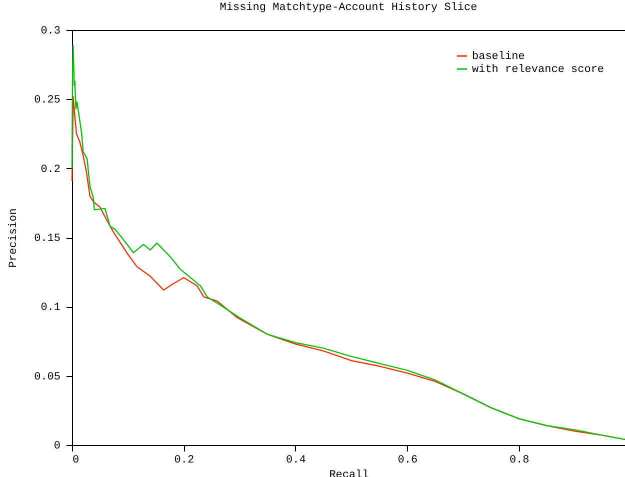  What do you see at coordinates (519, 460) in the screenshot?
I see `x-tick-label: 0.8` at bounding box center [519, 460].